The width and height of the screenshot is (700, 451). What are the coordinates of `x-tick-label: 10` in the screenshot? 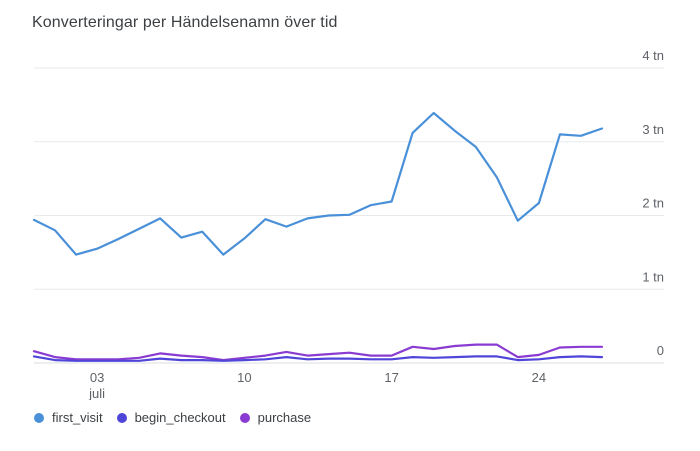 It's located at (244, 377).